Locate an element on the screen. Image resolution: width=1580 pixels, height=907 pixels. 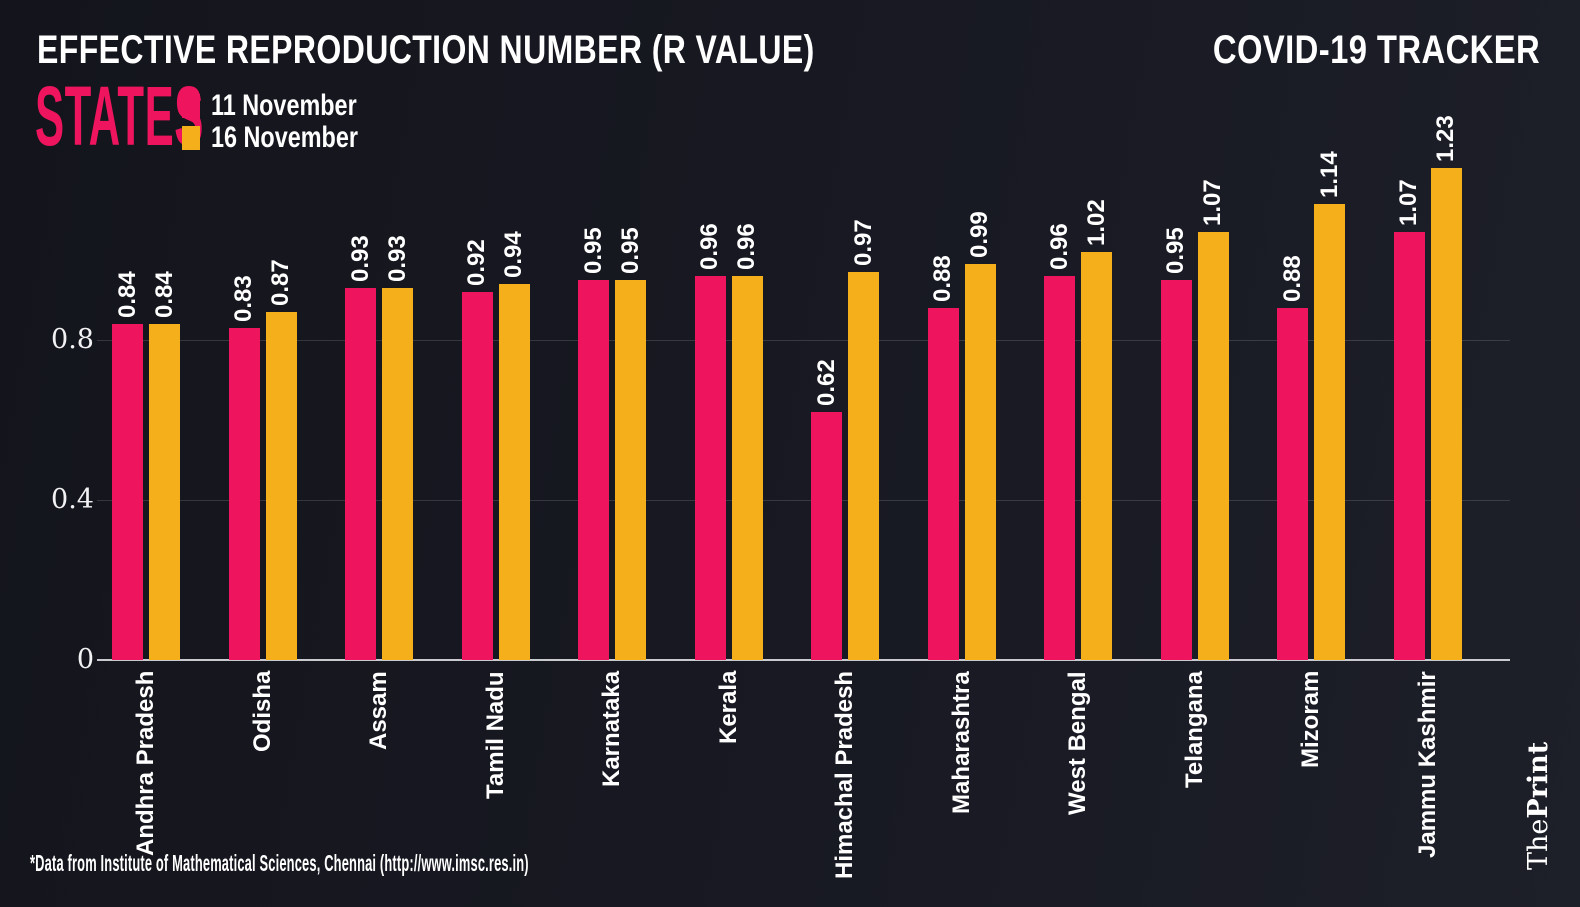
bar-value-label-11-november-kerala: 0.96 is located at coordinates (709, 246).